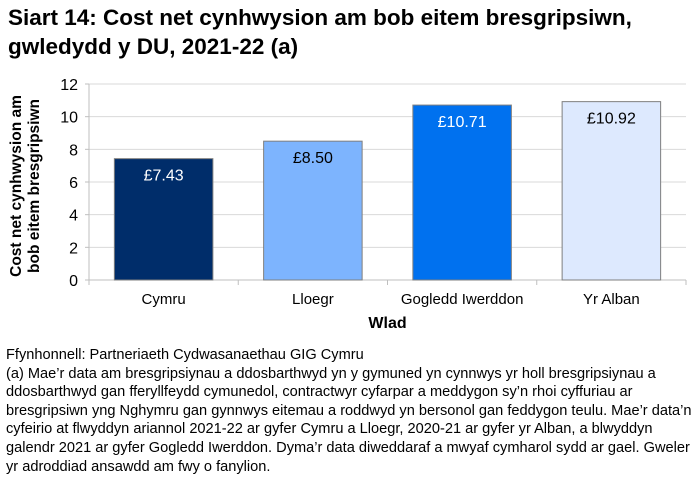 The height and width of the screenshot is (494, 697). Describe the element at coordinates (73, 183) in the screenshot. I see `y-tick-label: 6` at that location.